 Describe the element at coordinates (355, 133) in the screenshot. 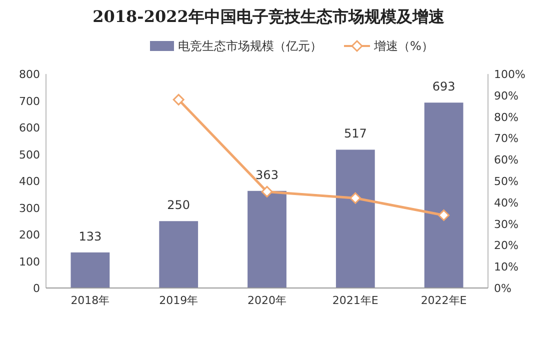

I see `data-label: 517` at that location.